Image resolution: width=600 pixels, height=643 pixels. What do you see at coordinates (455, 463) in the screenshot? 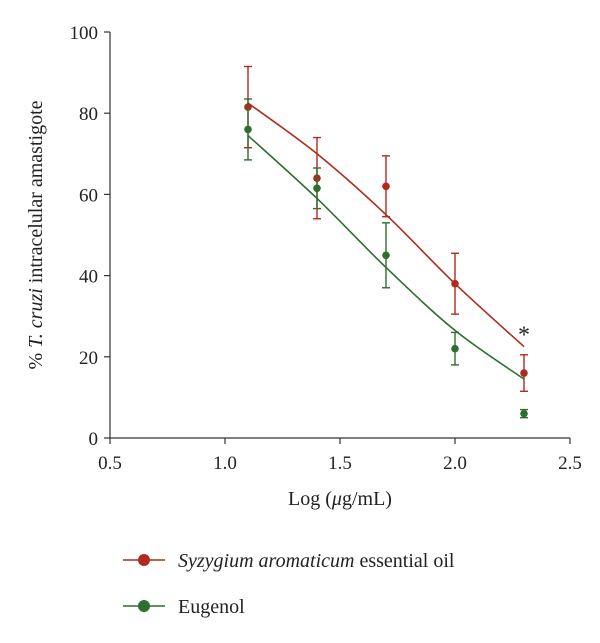
I see `x-tick-label: 2.0` at bounding box center [455, 463].